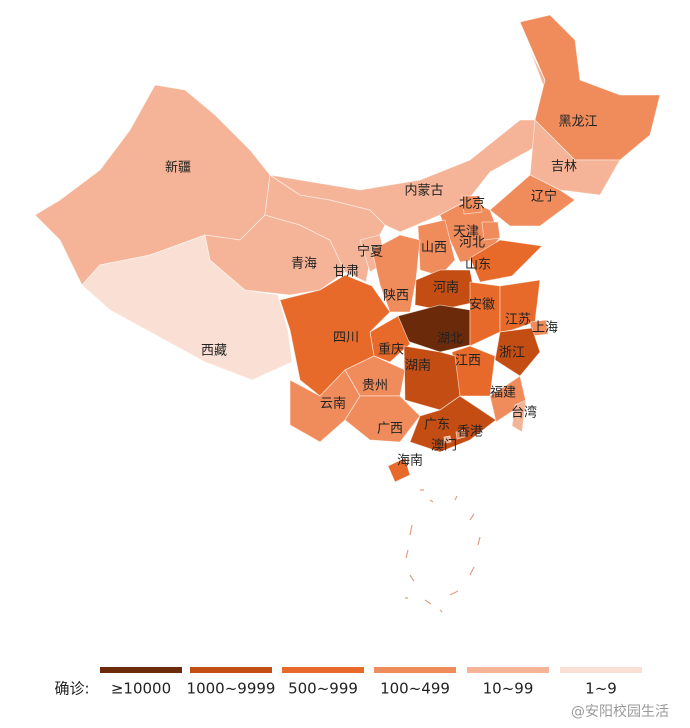 The image size is (690, 728). Describe the element at coordinates (231, 689) in the screenshot. I see `legend-label: 1000~9999` at that location.